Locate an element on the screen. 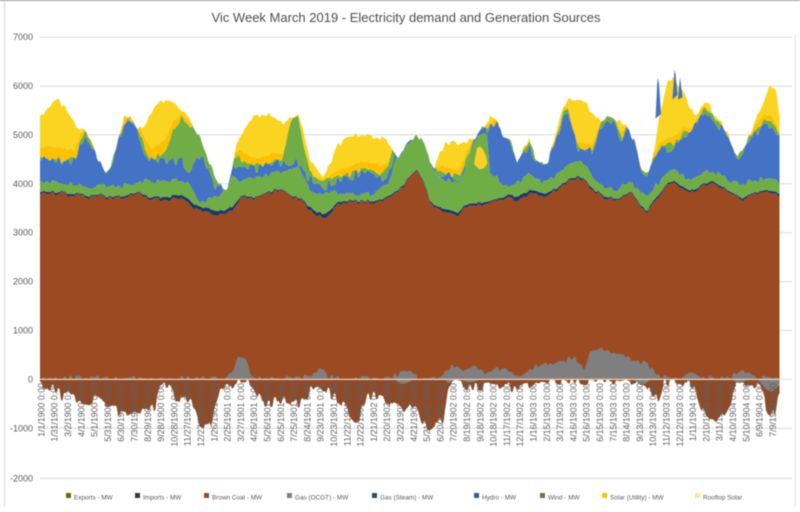 This screenshot has height=512, width=800. svg-text: 2/10/1904 0:00 is located at coordinates (706, 412).